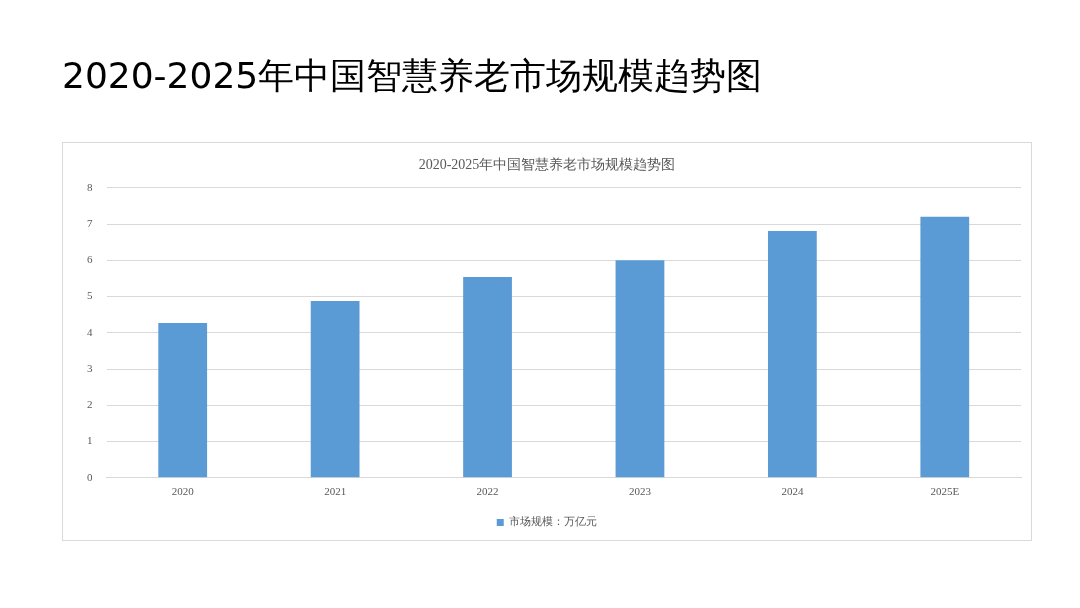 Image resolution: width=1080 pixels, height=608 pixels. Describe the element at coordinates (412, 76) in the screenshot. I see `chart-title: 2020-2025年中国智慧养老市场规模趋势图` at that location.